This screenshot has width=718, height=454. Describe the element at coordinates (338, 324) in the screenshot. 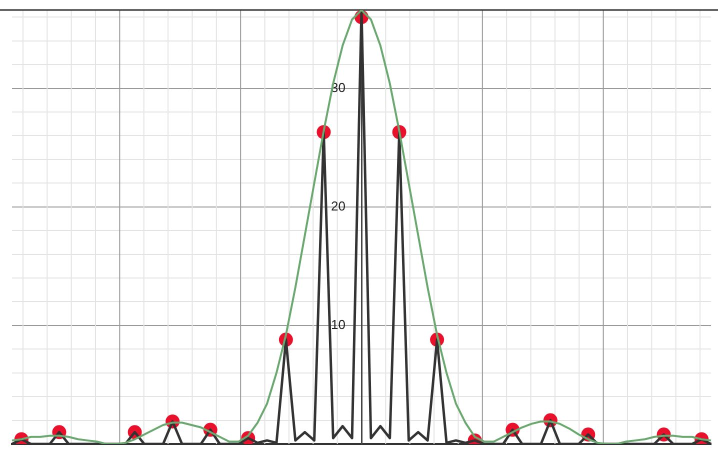

I see `y-tick-label: 10` at that location.